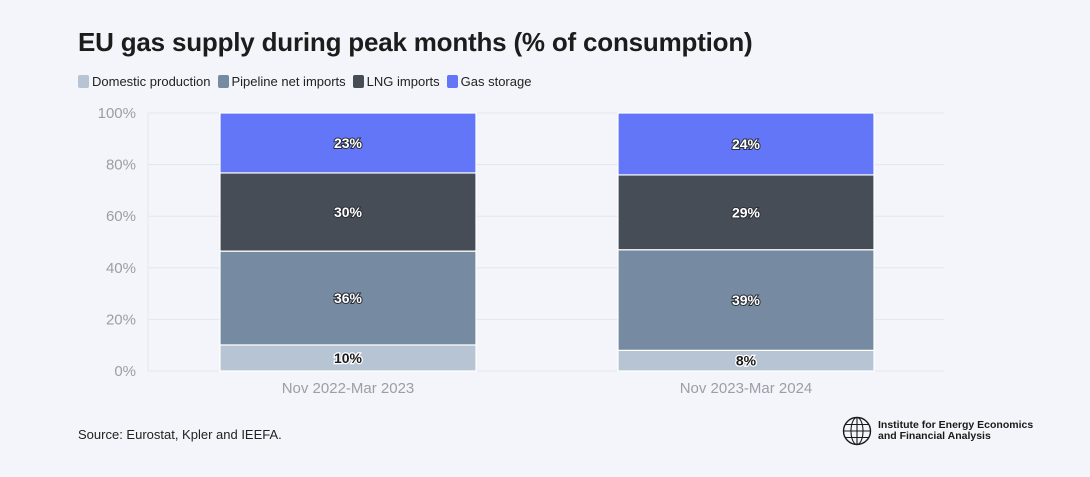  I want to click on y-tick-label-3: 60%, so click(121, 216).